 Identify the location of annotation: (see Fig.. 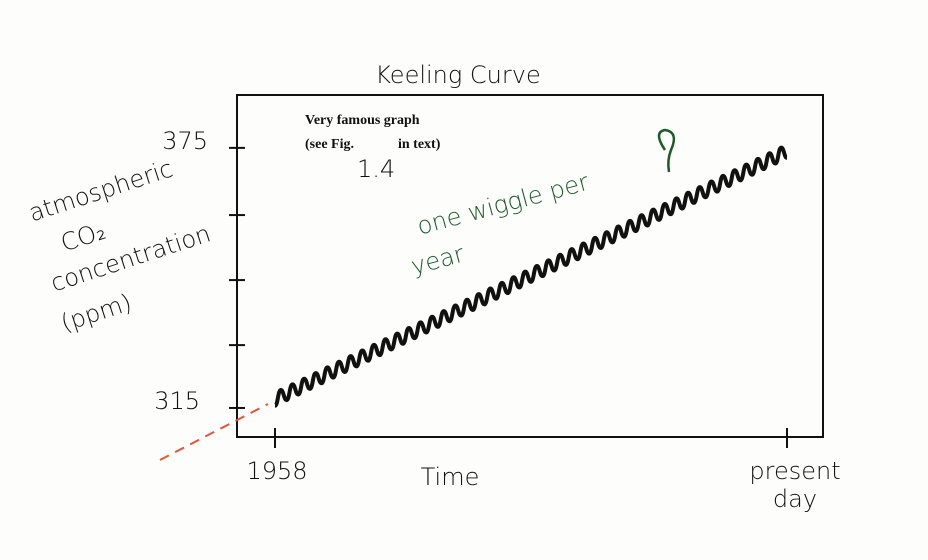
(329, 144).